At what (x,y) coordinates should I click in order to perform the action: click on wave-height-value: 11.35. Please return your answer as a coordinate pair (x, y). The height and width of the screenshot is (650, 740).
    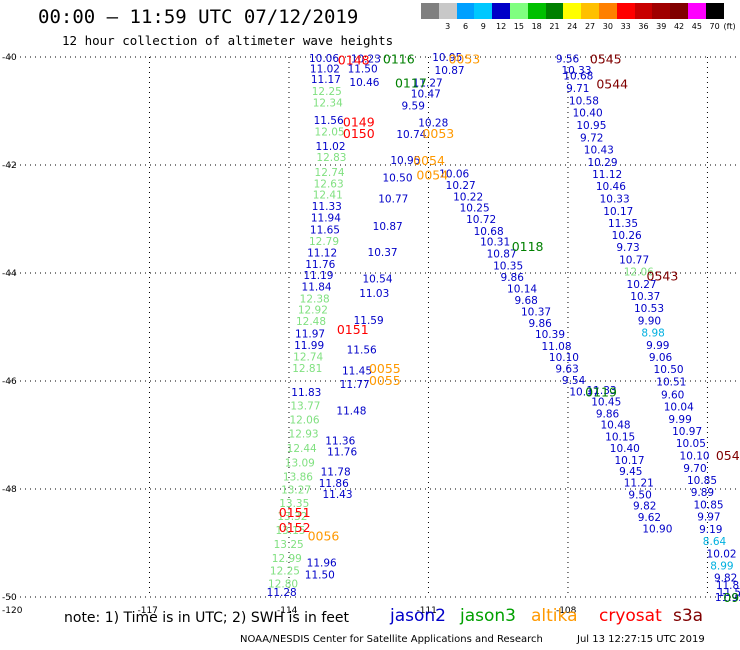
    Looking at the image, I should click on (623, 224).